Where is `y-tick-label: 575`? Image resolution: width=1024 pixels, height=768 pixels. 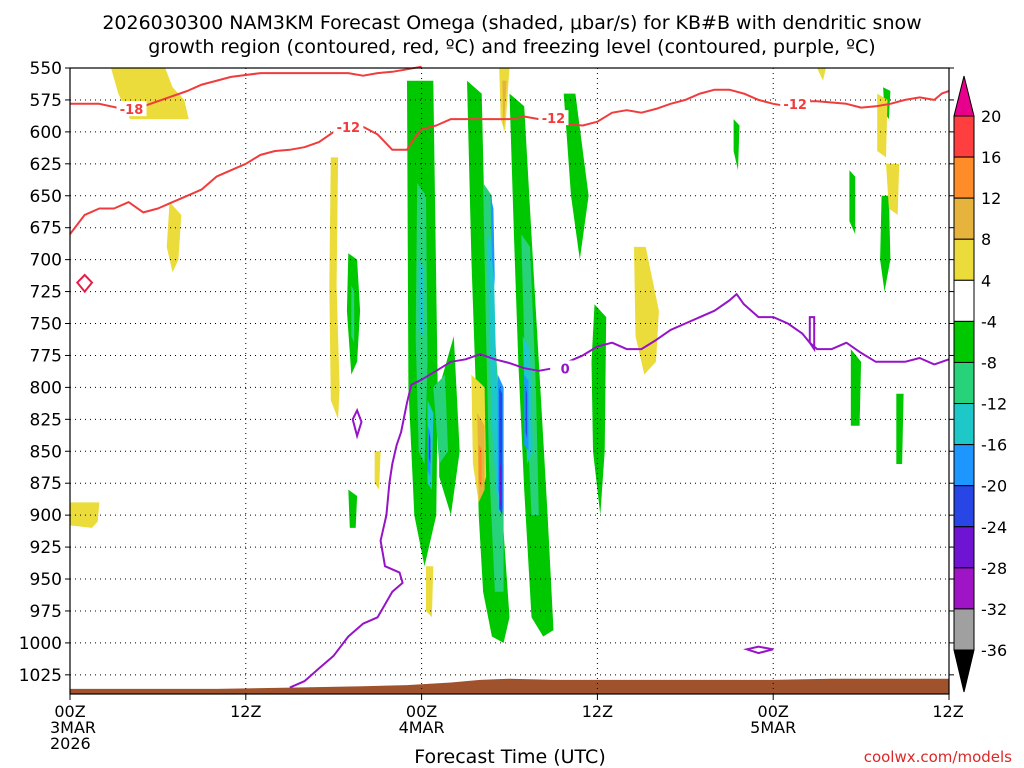
y-tick-label: 575 is located at coordinates (46, 101).